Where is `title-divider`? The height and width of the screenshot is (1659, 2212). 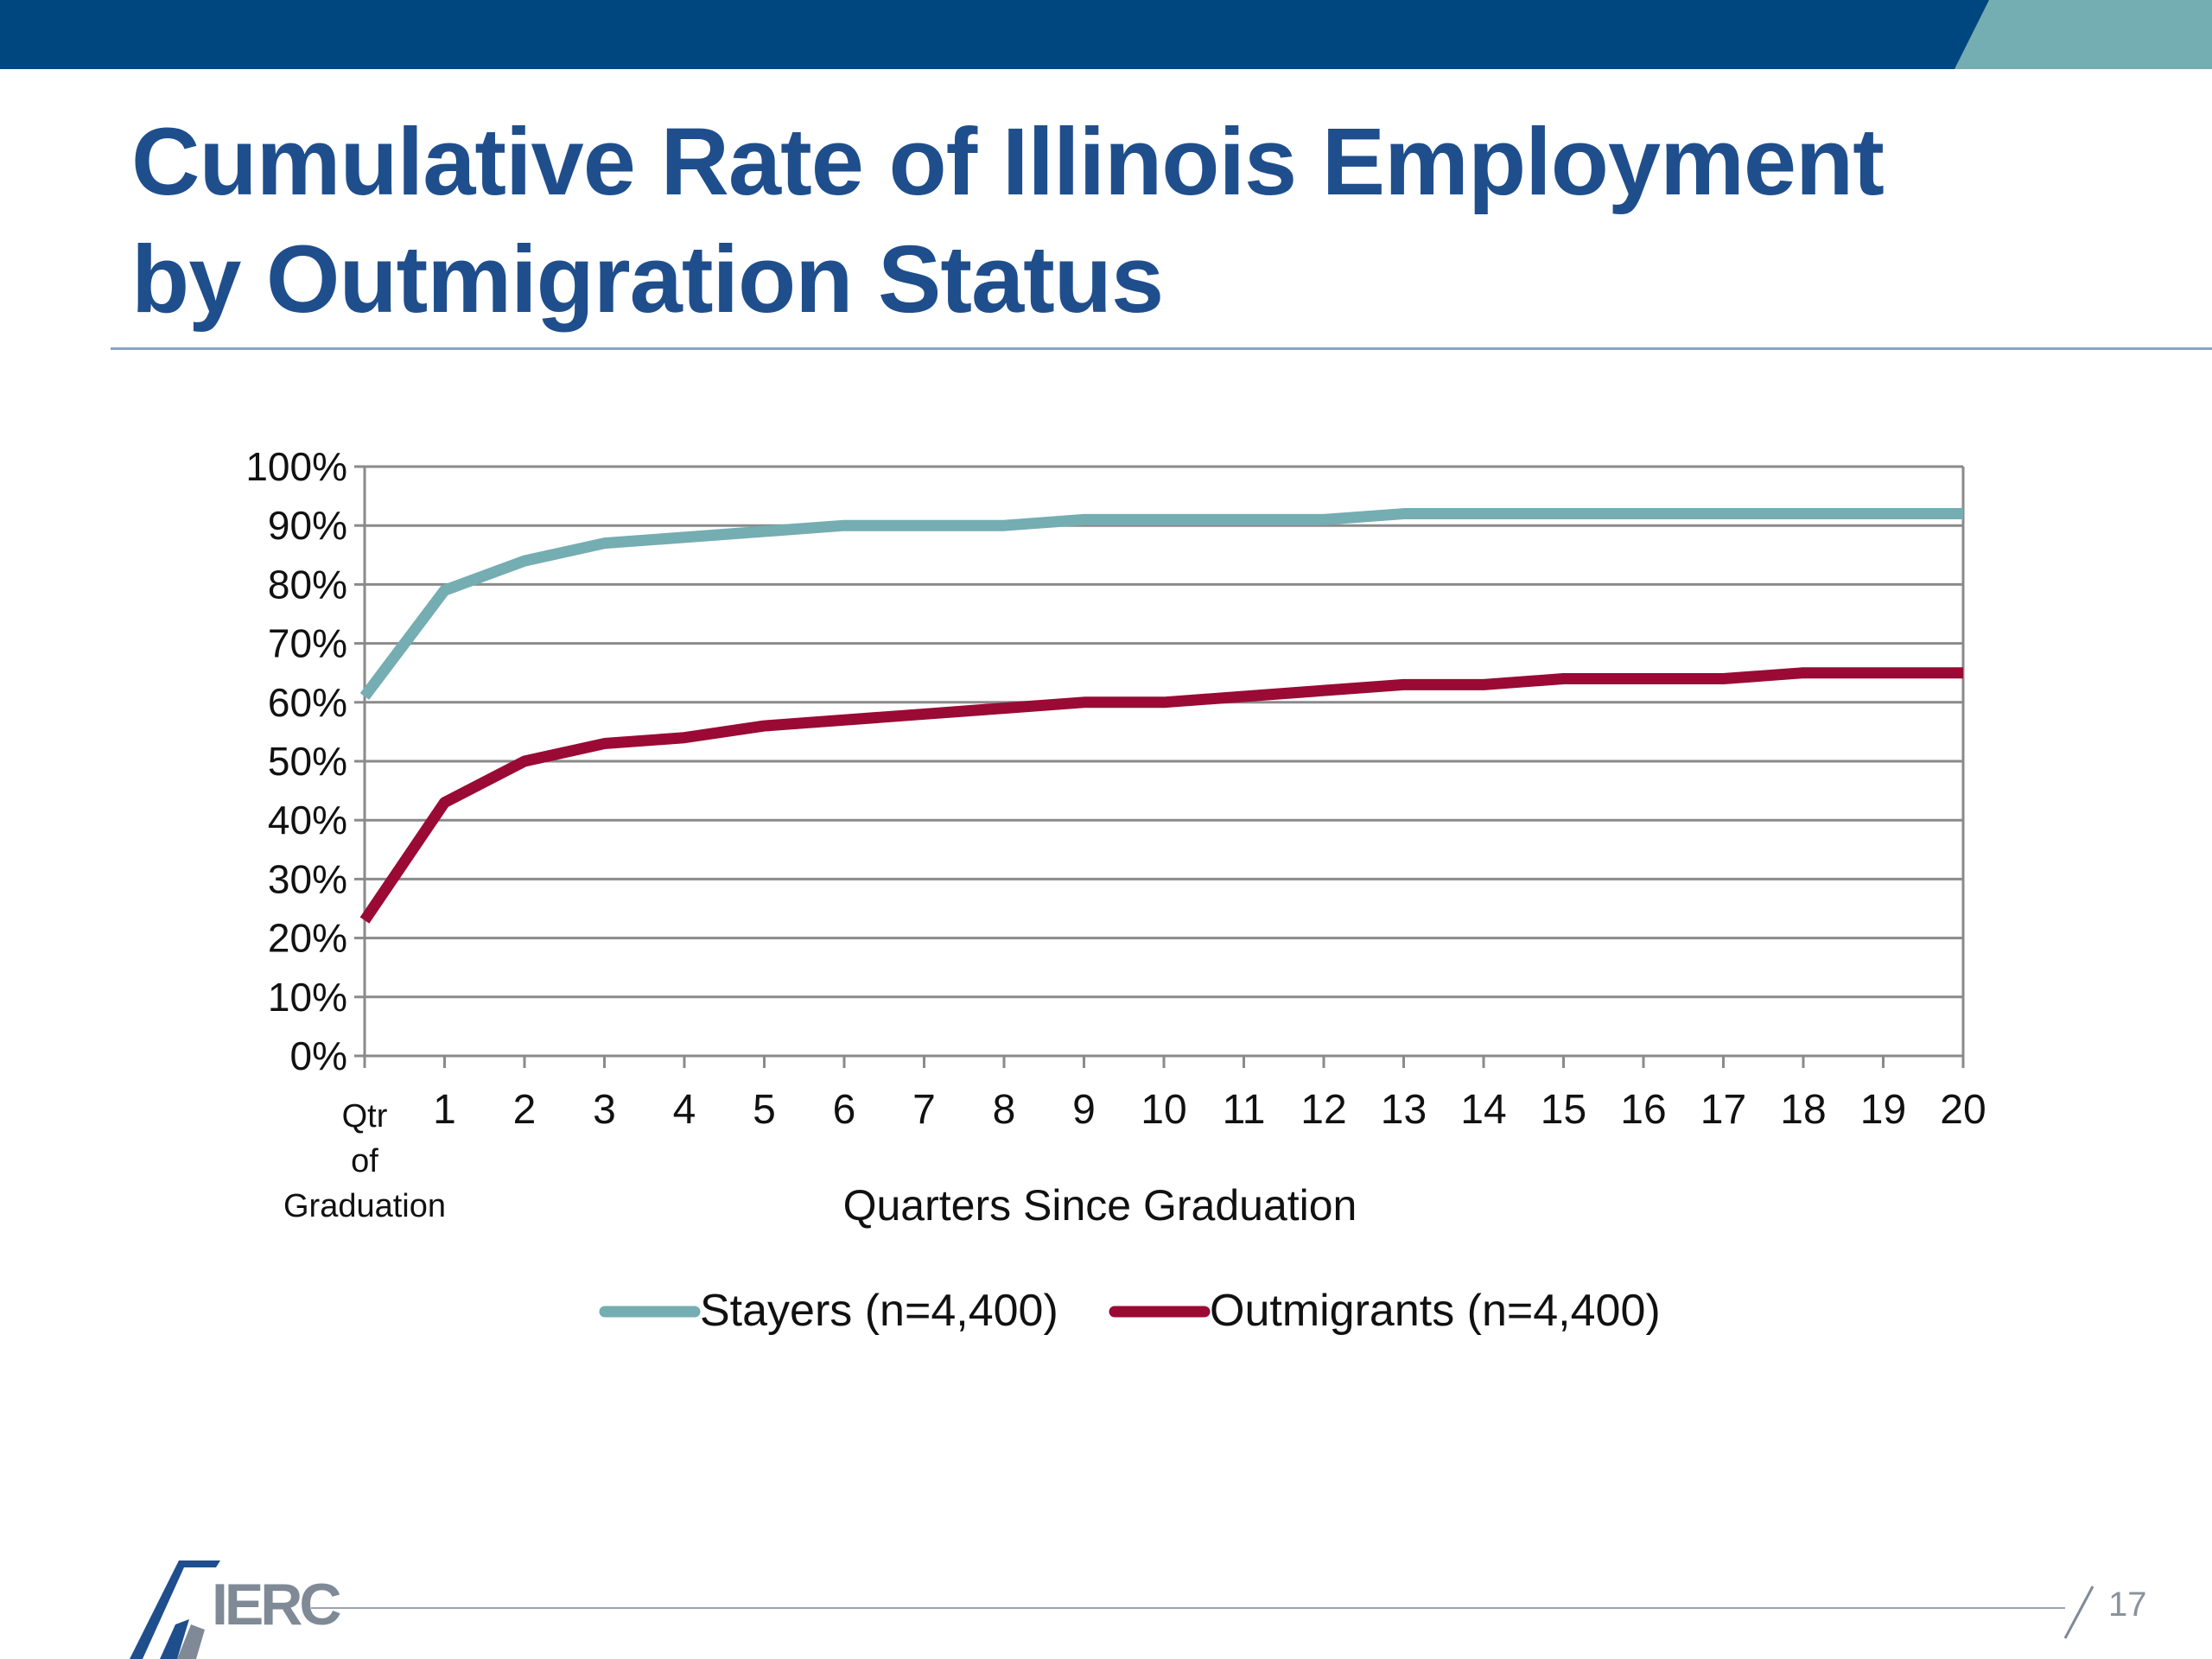 title-divider is located at coordinates (1161, 348).